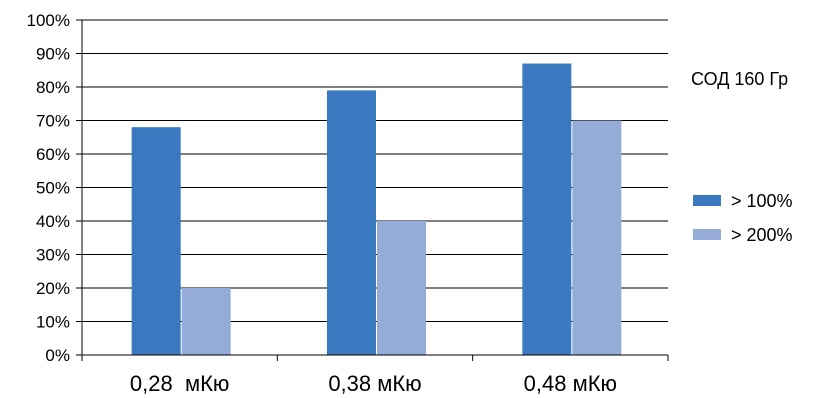 The height and width of the screenshot is (398, 825). I want to click on legend-label: > 200%, so click(762, 235).